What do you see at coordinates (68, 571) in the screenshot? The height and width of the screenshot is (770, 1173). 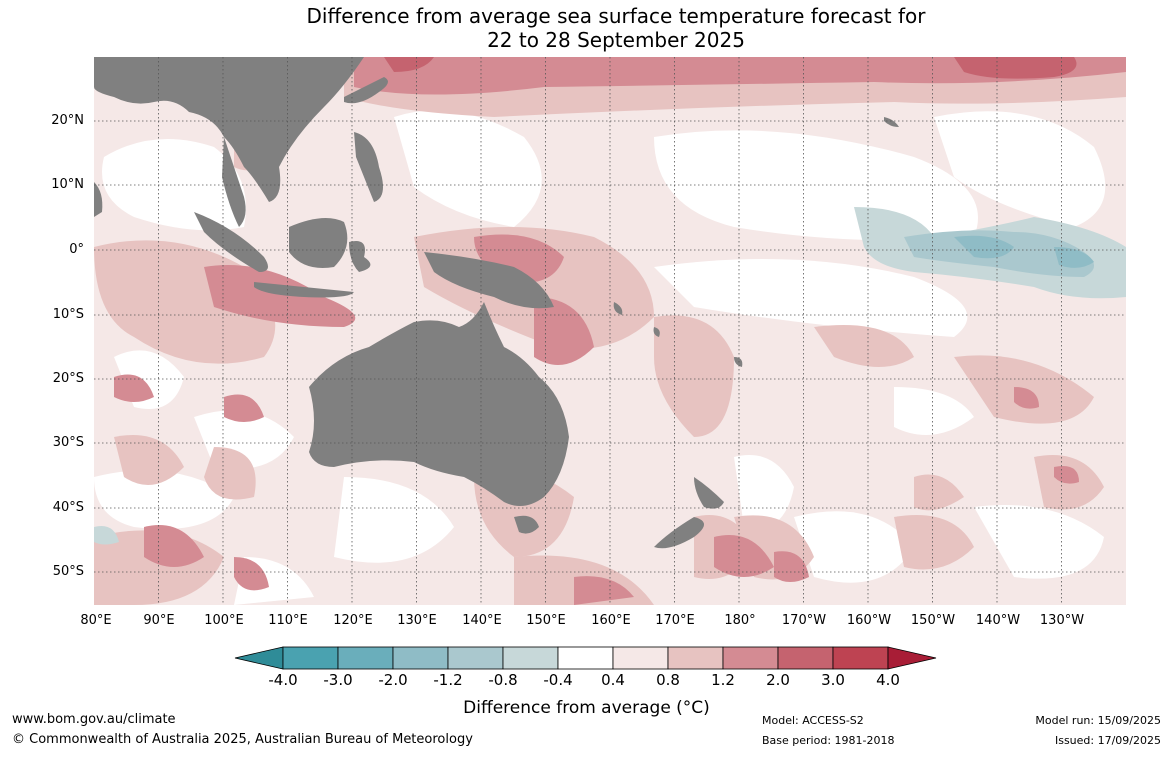 I see `lat-label: 50°S` at bounding box center [68, 571].